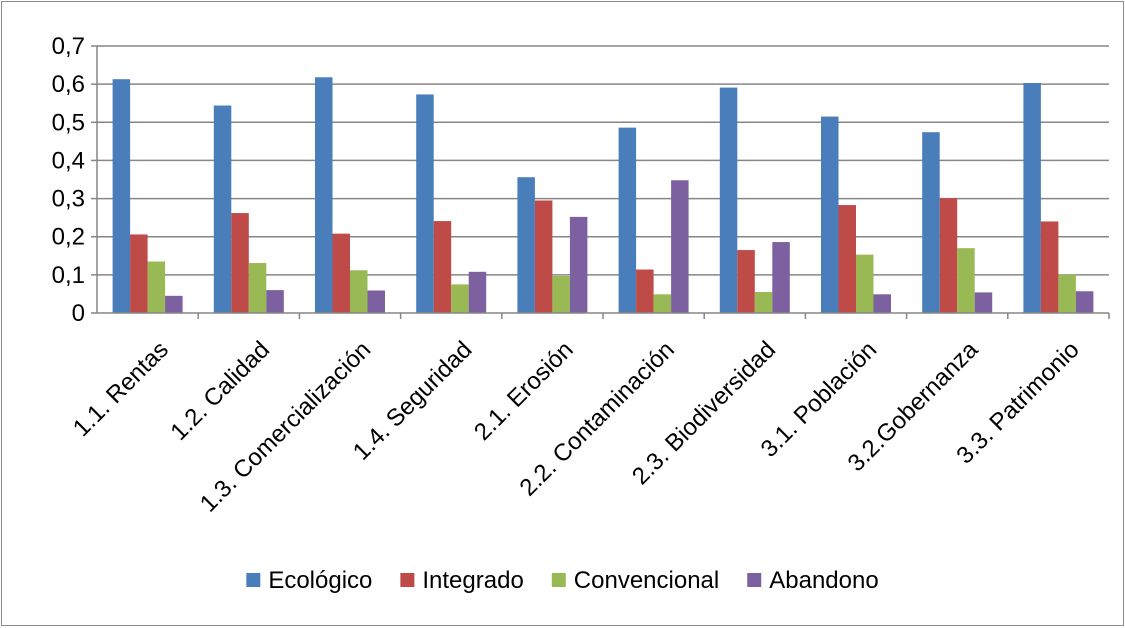 This screenshot has height=628, width=1125. I want to click on x-tick-label: 1.3. Comercialización, so click(285, 426).